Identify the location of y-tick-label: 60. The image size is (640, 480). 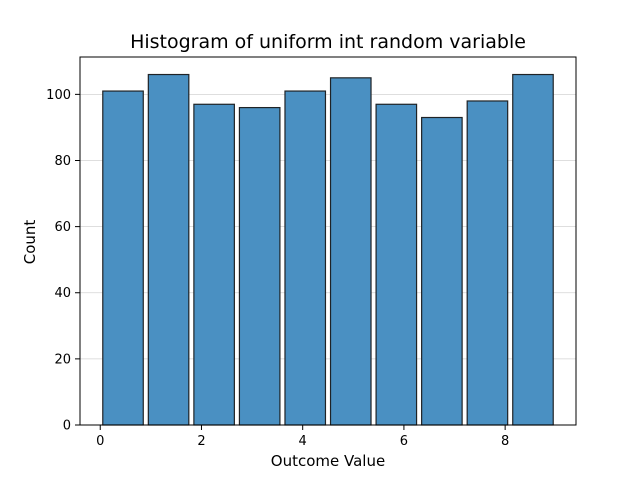
(62, 227).